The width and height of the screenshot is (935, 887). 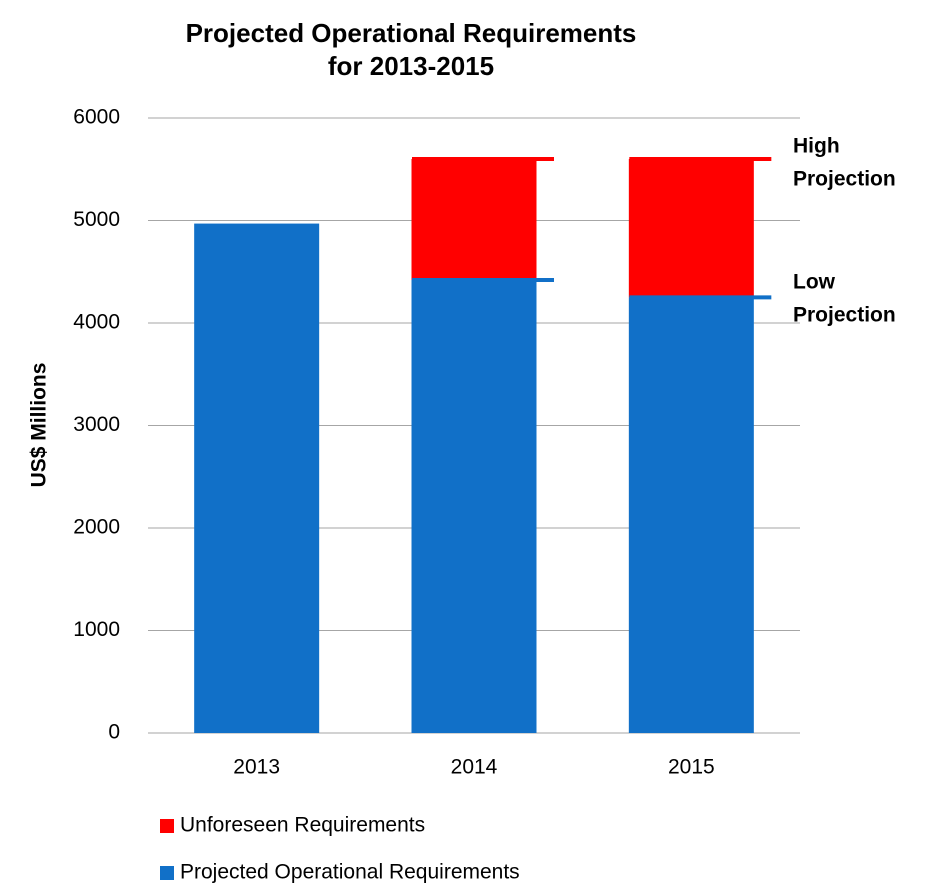 What do you see at coordinates (96, 322) in the screenshot?
I see `y-tick-label: 4000` at bounding box center [96, 322].